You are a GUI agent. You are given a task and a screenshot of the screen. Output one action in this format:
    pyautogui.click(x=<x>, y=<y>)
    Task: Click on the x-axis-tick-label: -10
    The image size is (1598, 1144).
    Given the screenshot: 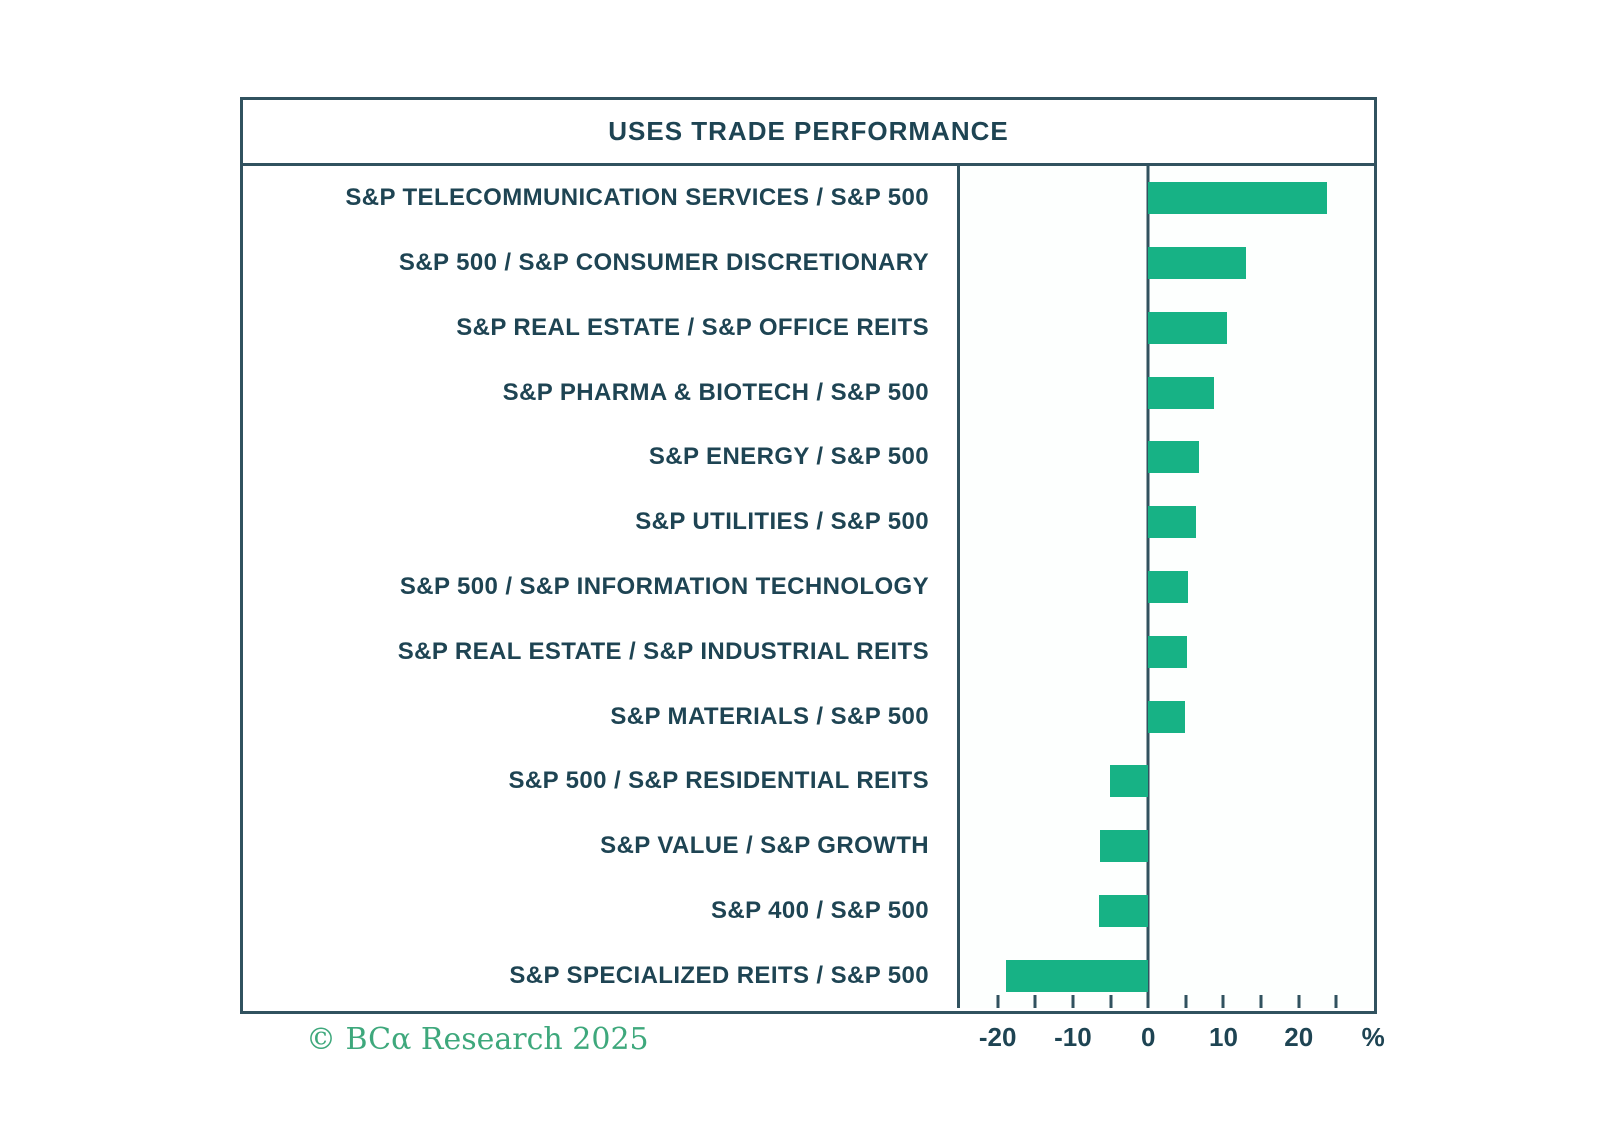 What is the action you would take?
    pyautogui.click(x=1073, y=1037)
    